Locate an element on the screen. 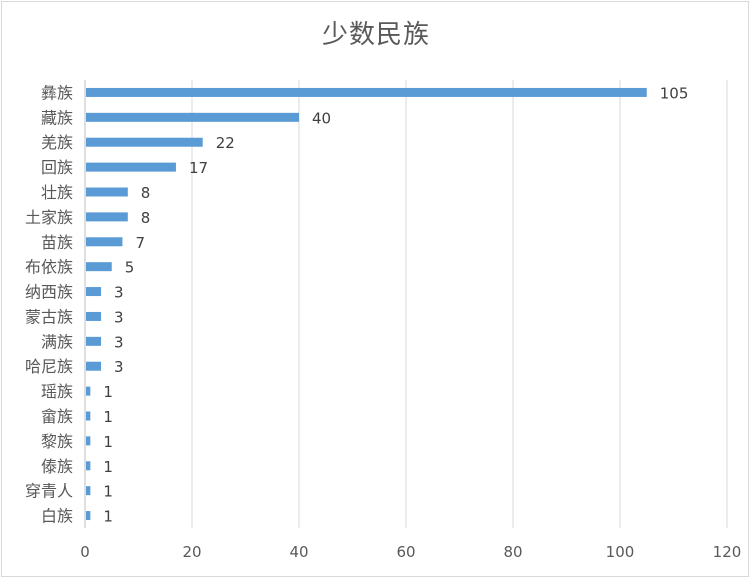  category-label: 布依族 is located at coordinates (49, 267).